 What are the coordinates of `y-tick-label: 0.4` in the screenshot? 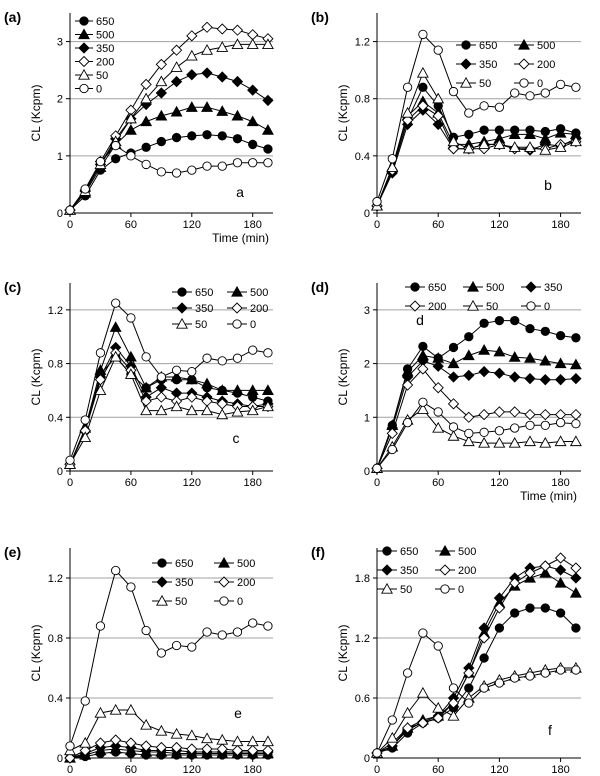 It's located at (55, 418).